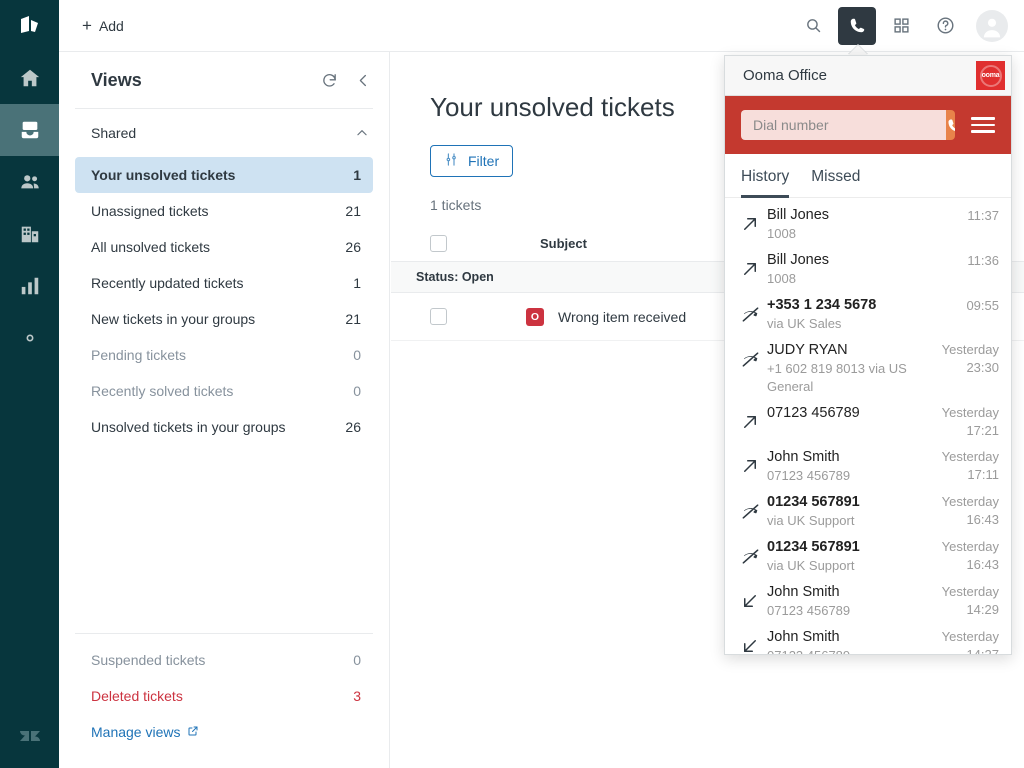 The height and width of the screenshot is (768, 1024). I want to click on call-details: +353 1 234 5678 via UK Sales, so click(866, 314).